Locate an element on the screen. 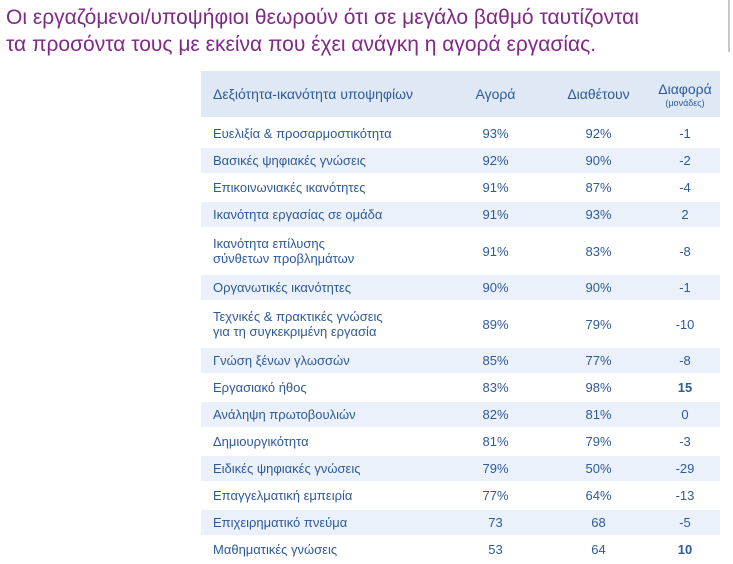 The width and height of the screenshot is (733, 564). have-cell: 87% is located at coordinates (598, 188).